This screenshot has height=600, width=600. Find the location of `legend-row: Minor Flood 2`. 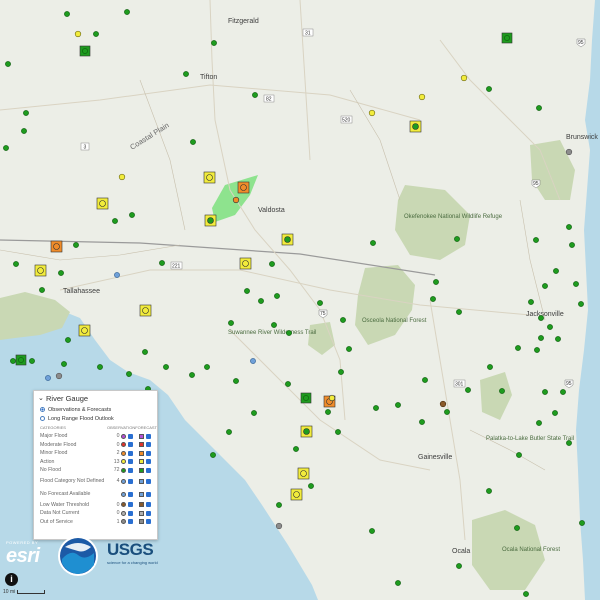

legend-row: Minor Flood 2 is located at coordinates (95, 453).